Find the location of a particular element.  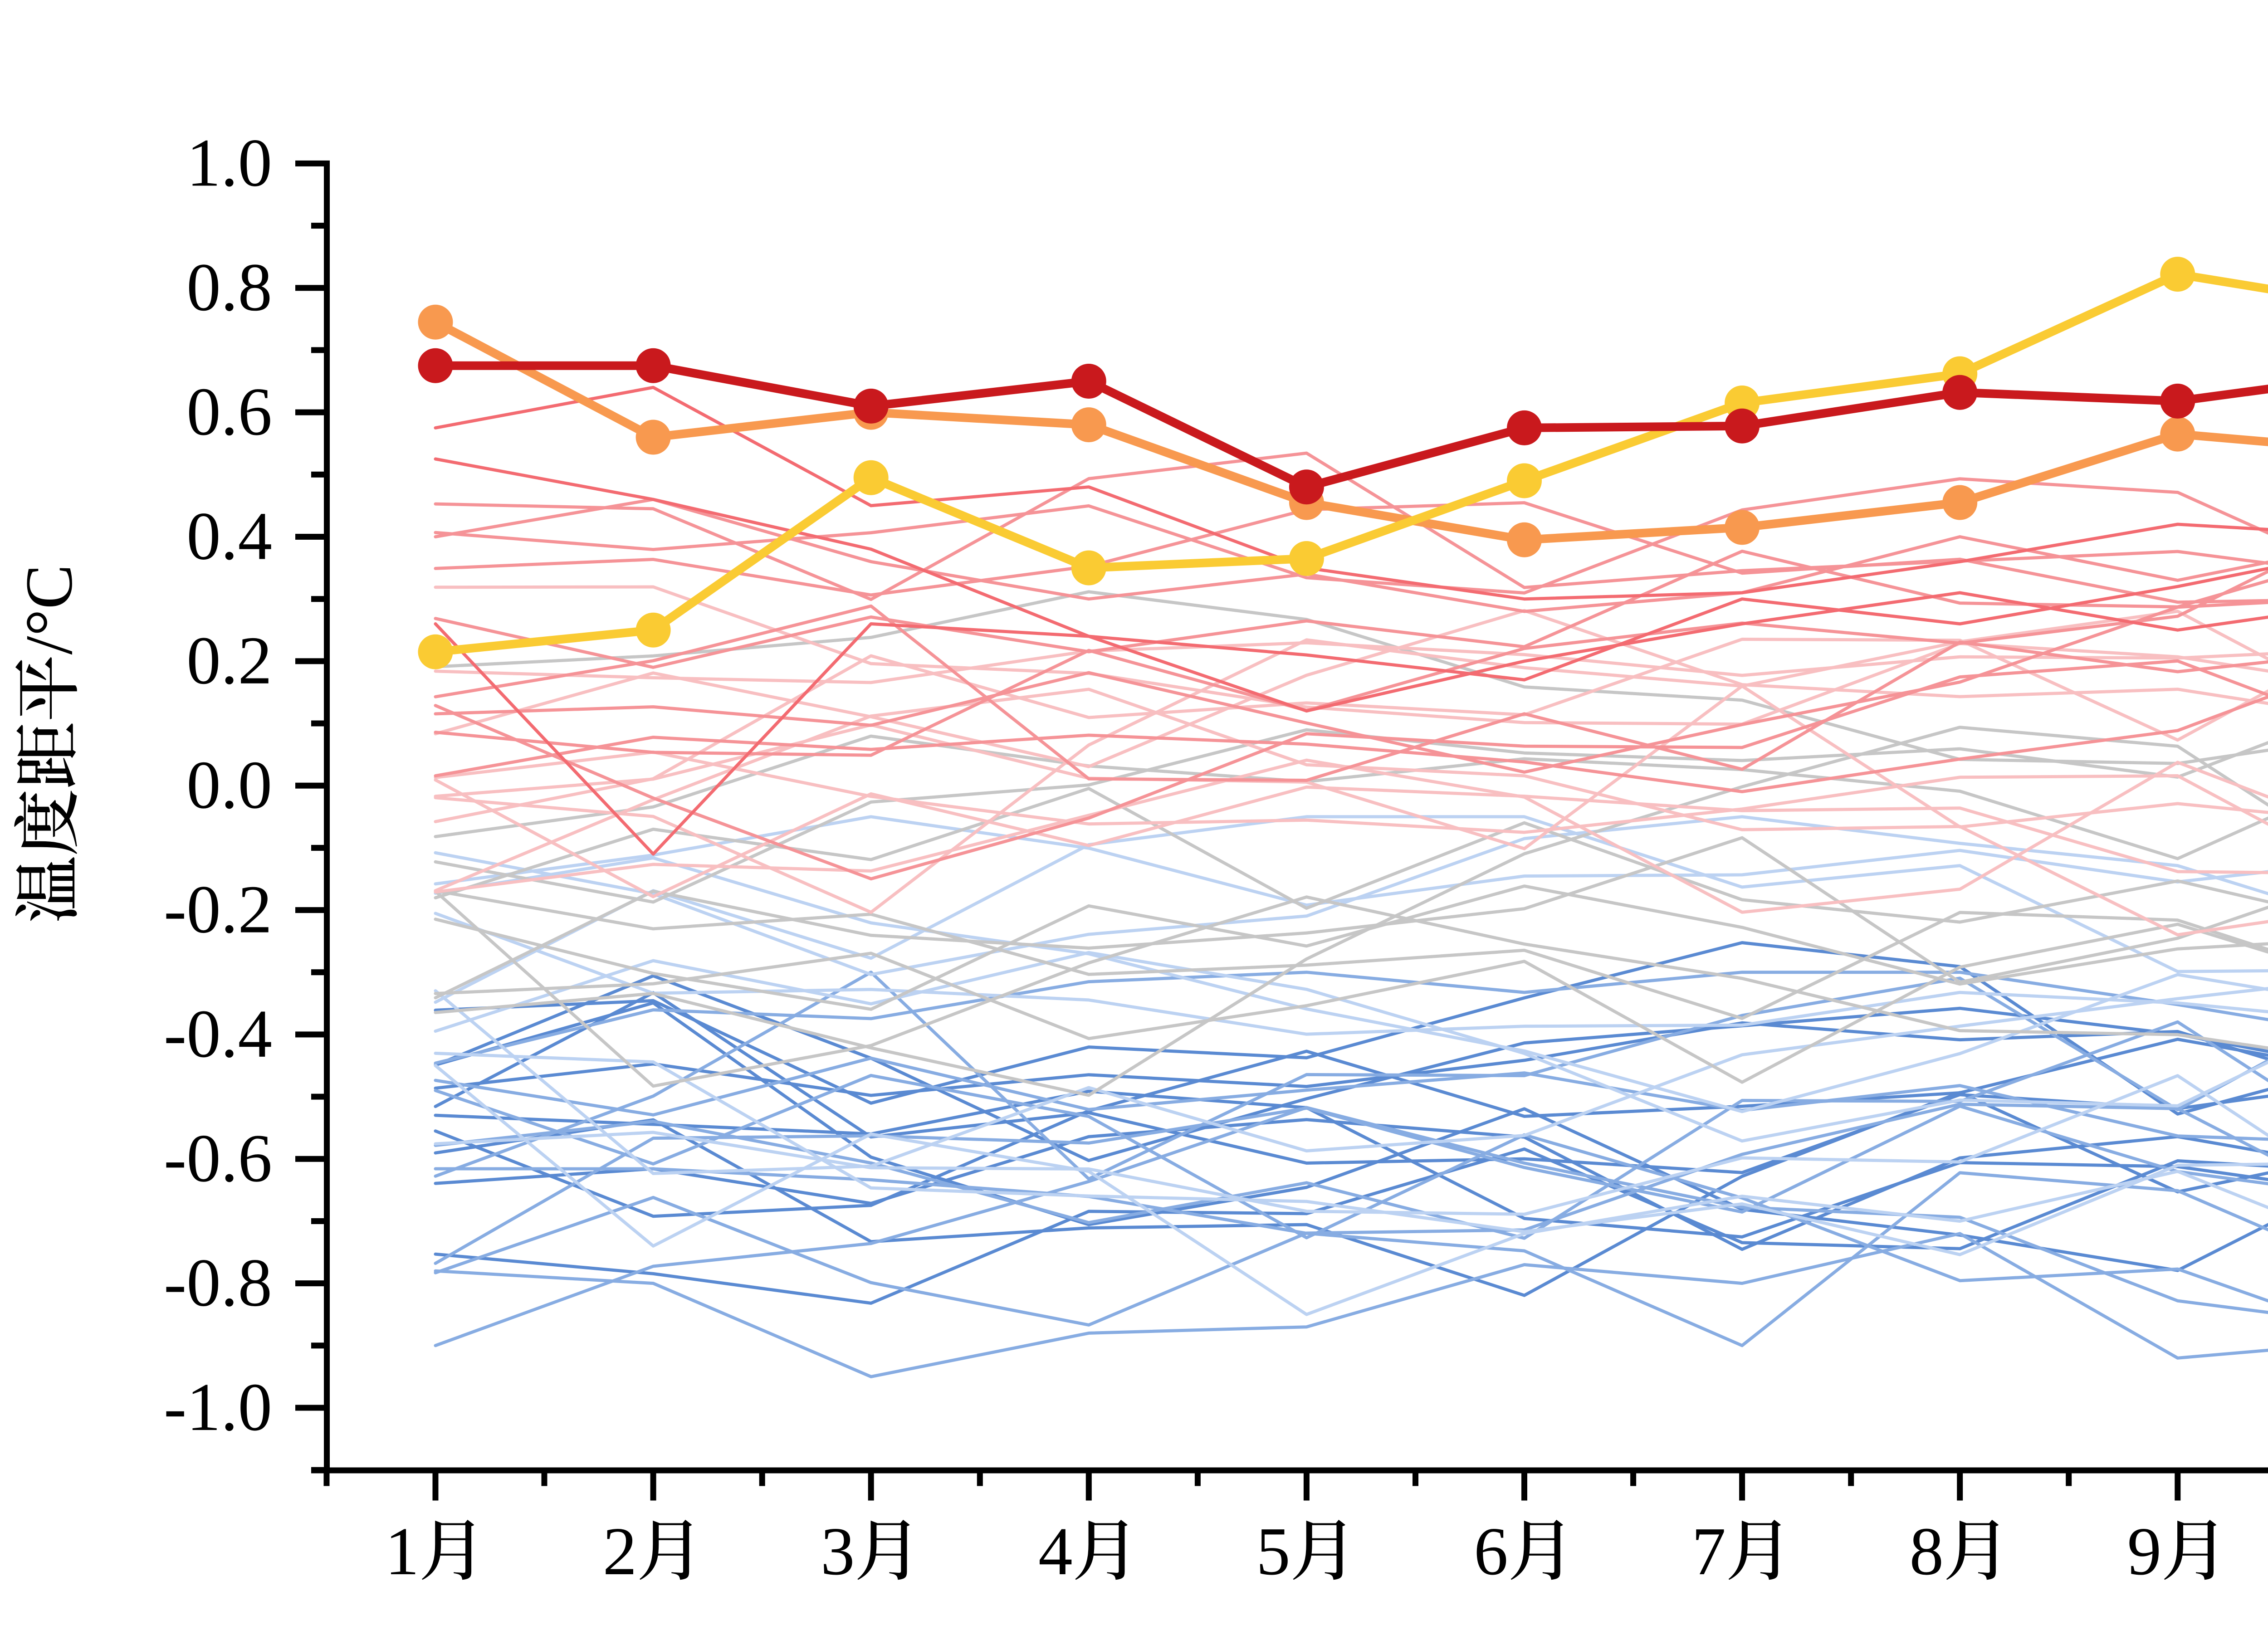

svg-text: 3 is located at coordinates (838, 1551).